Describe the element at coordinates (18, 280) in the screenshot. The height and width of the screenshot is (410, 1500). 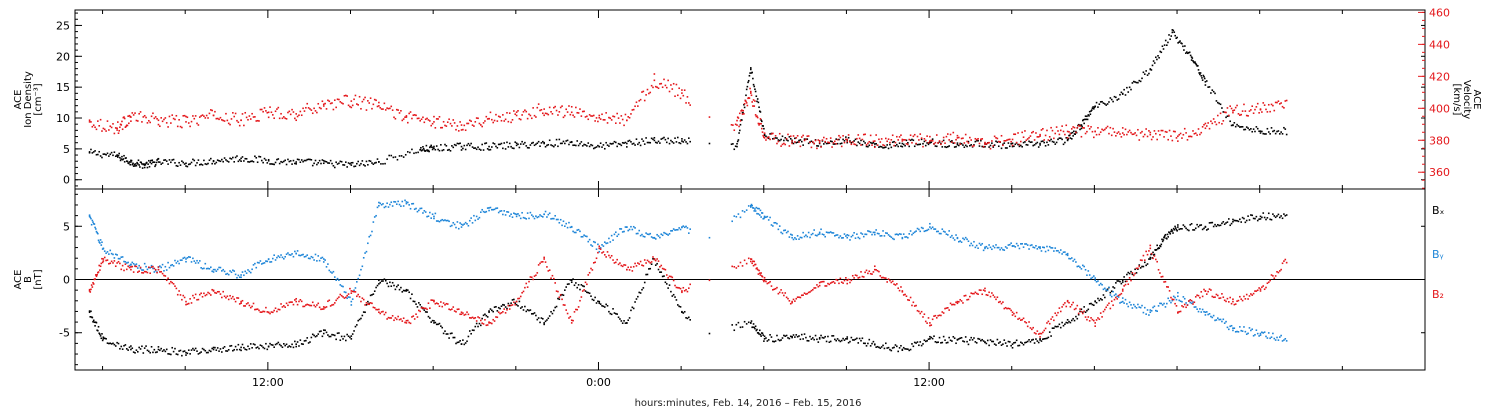
I see `left-axis-title-line: ACE` at that location.